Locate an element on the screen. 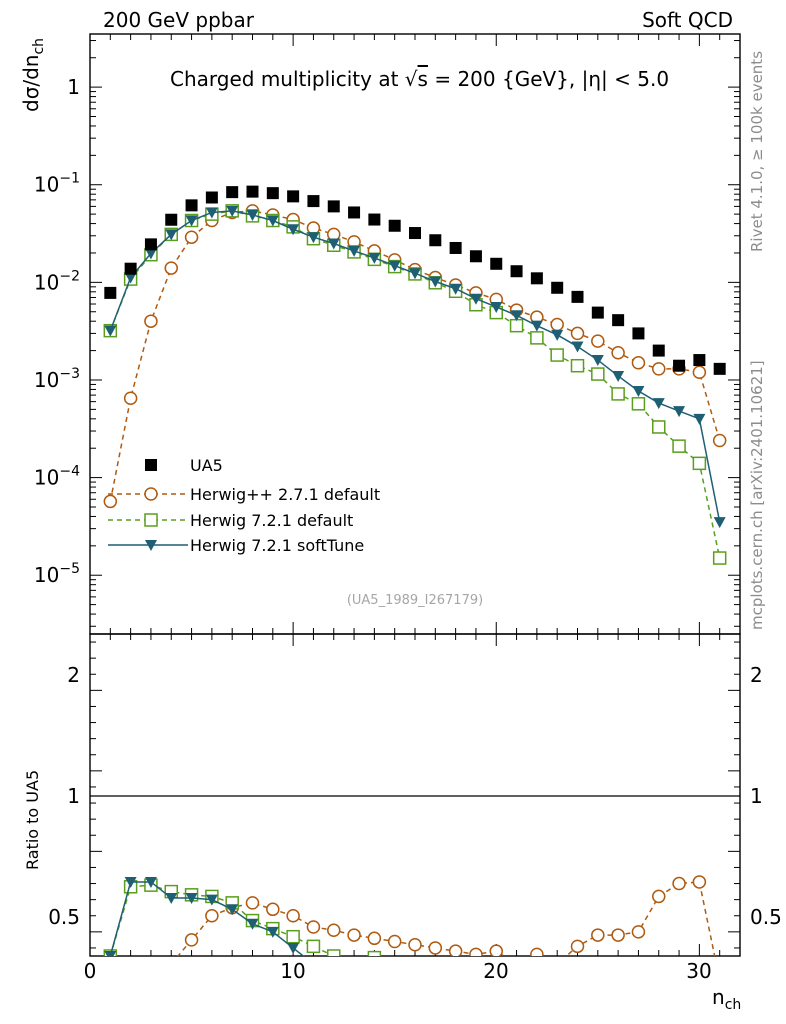 This screenshot has height=1024, width=786. x-tick-label-10: 10 is located at coordinates (292, 971).